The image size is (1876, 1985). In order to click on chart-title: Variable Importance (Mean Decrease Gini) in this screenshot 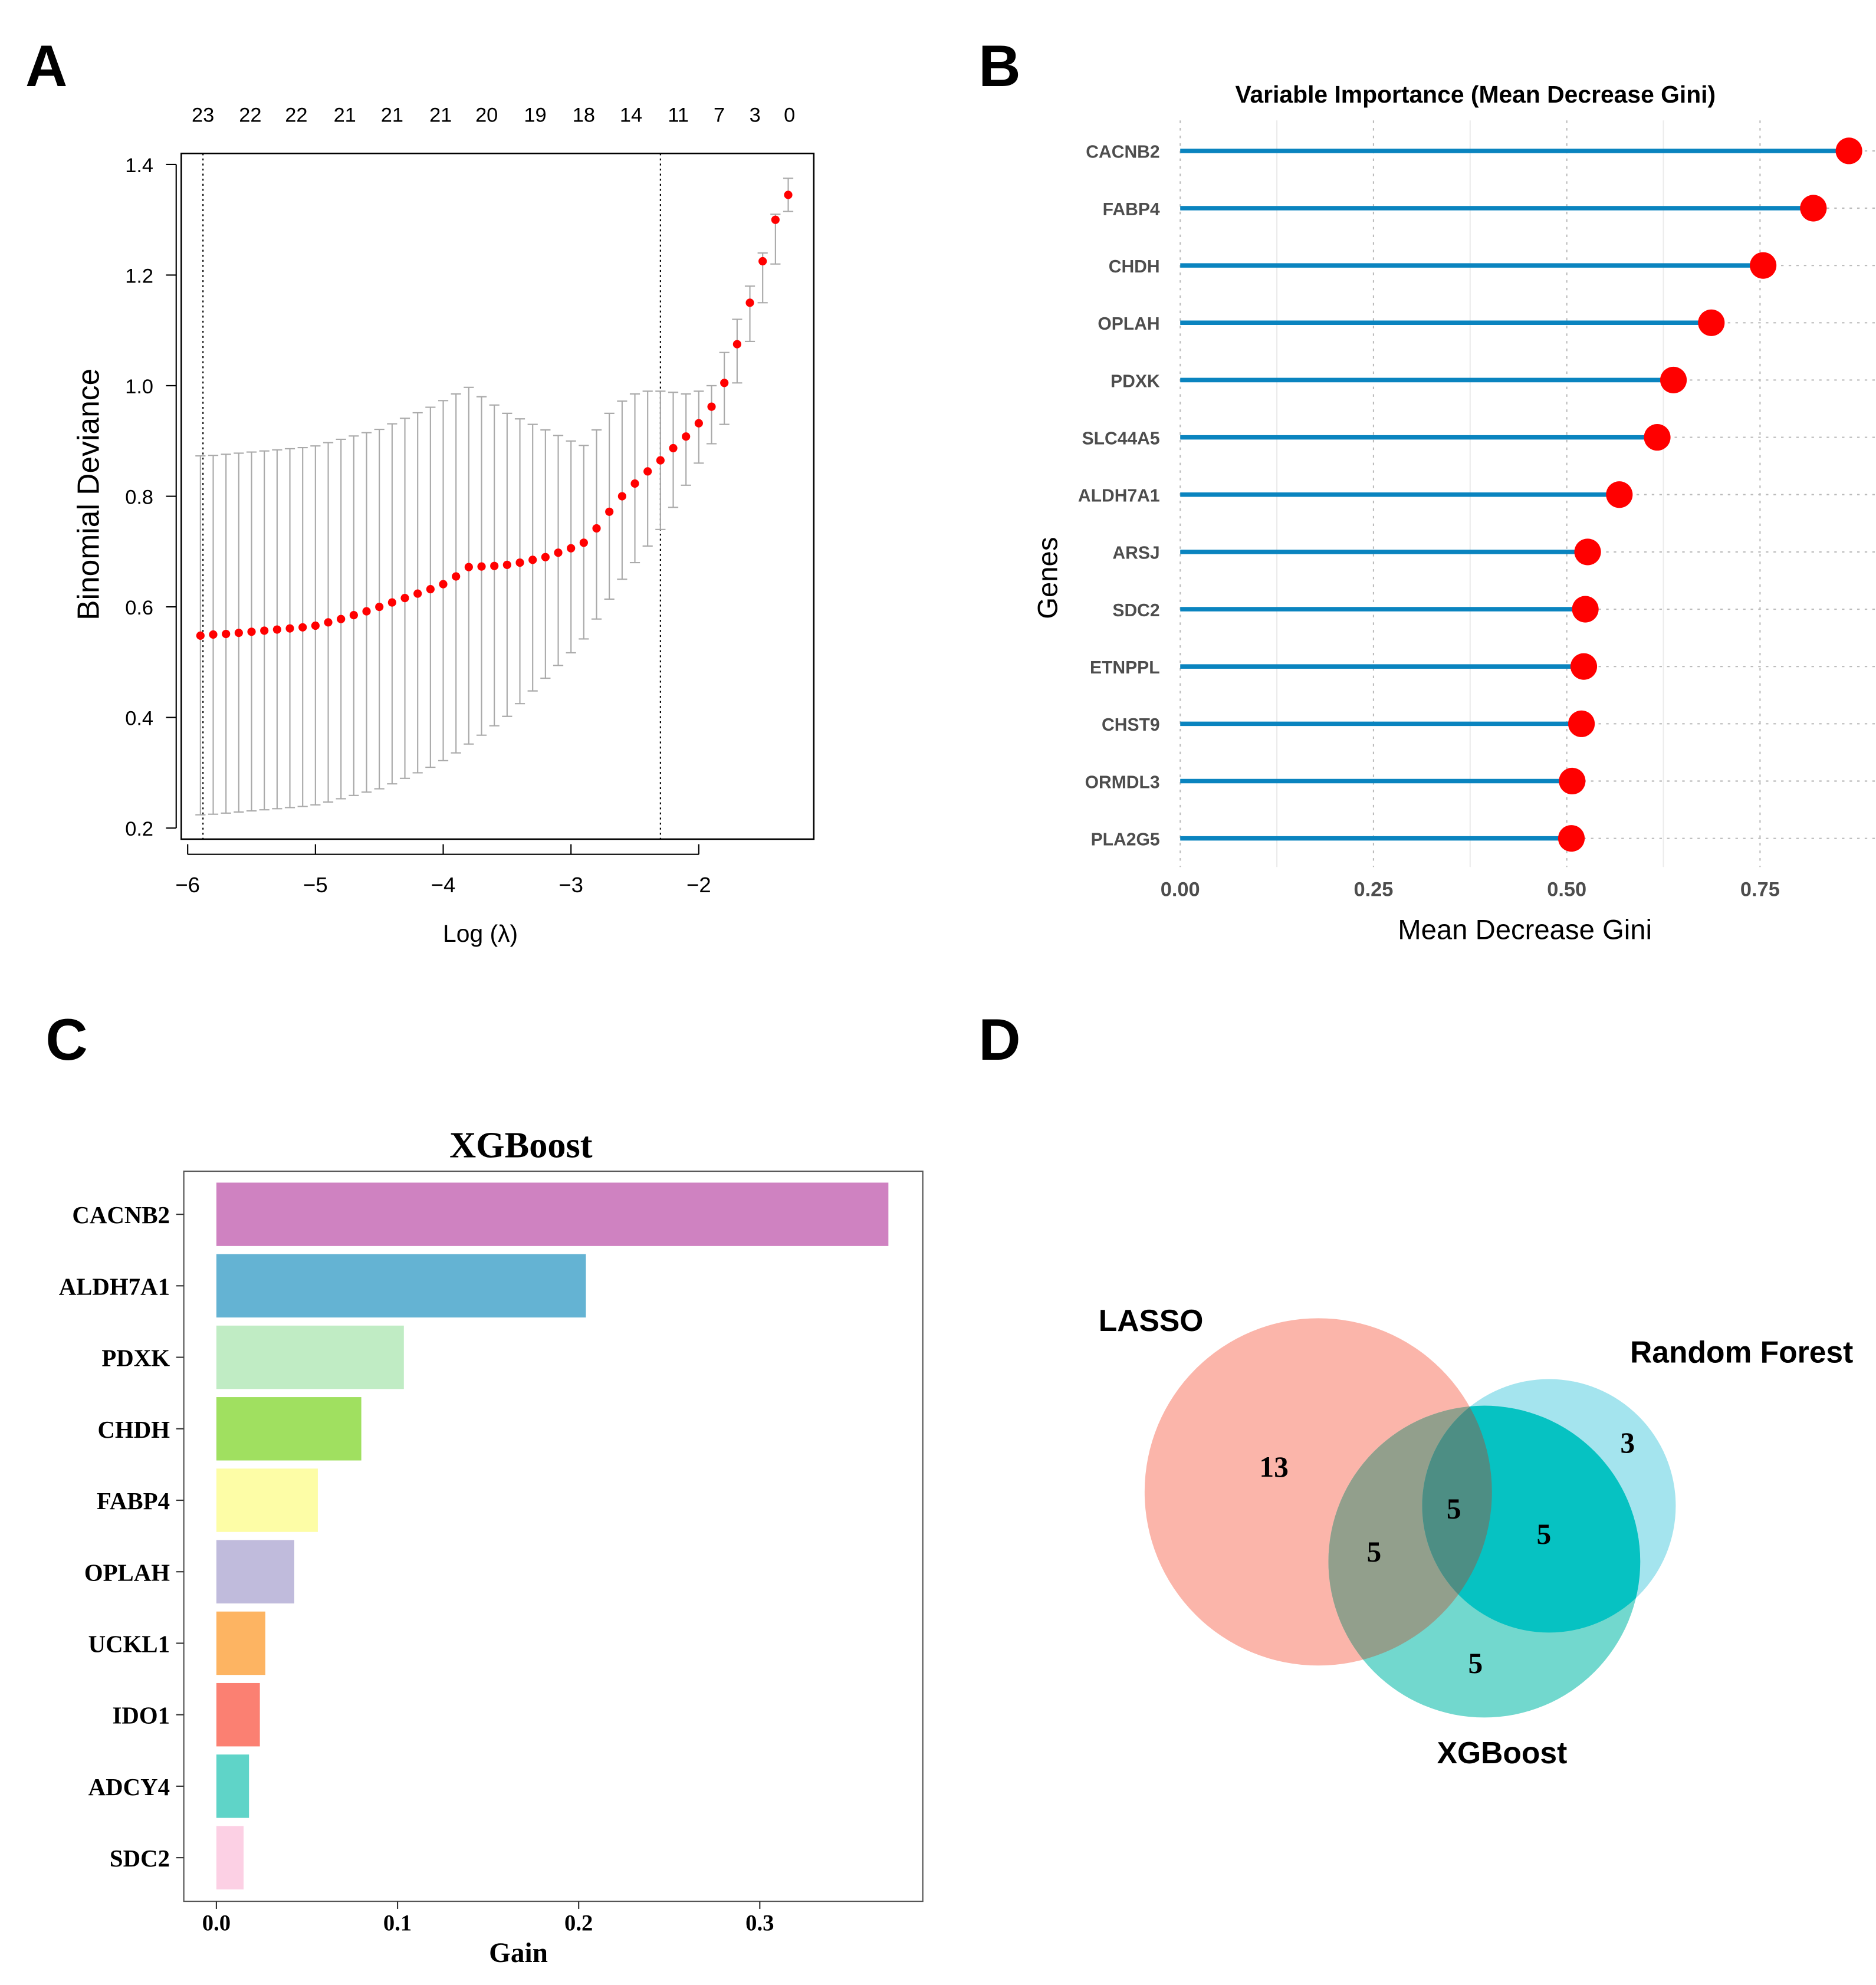, I will do `click(1476, 94)`.